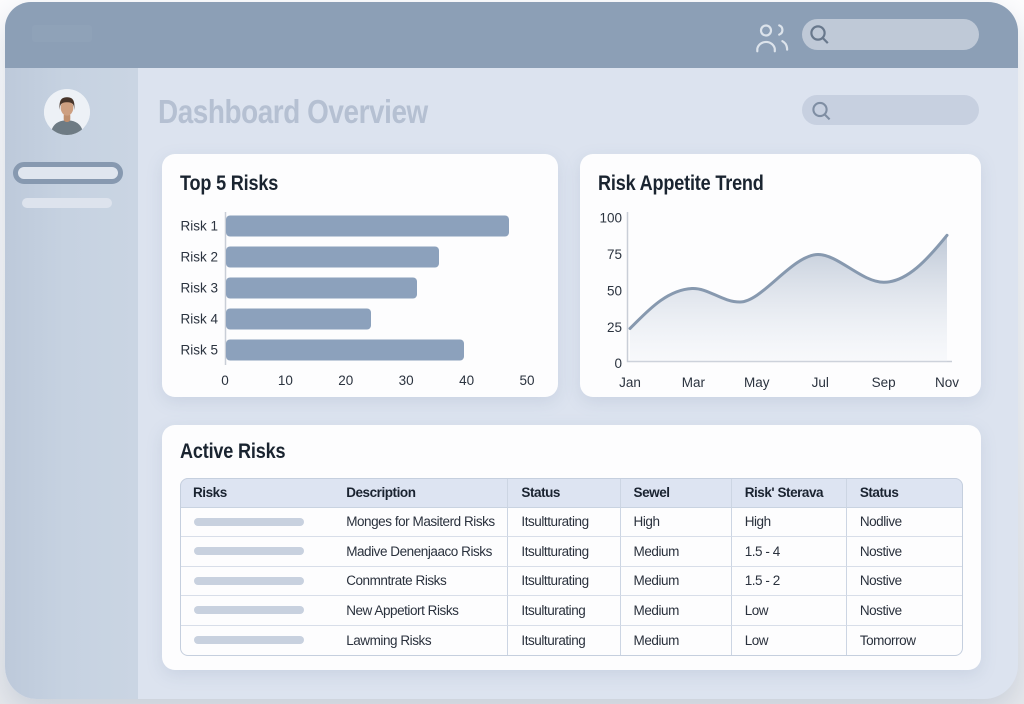  What do you see at coordinates (614, 327) in the screenshot?
I see `svg-text: 25` at bounding box center [614, 327].